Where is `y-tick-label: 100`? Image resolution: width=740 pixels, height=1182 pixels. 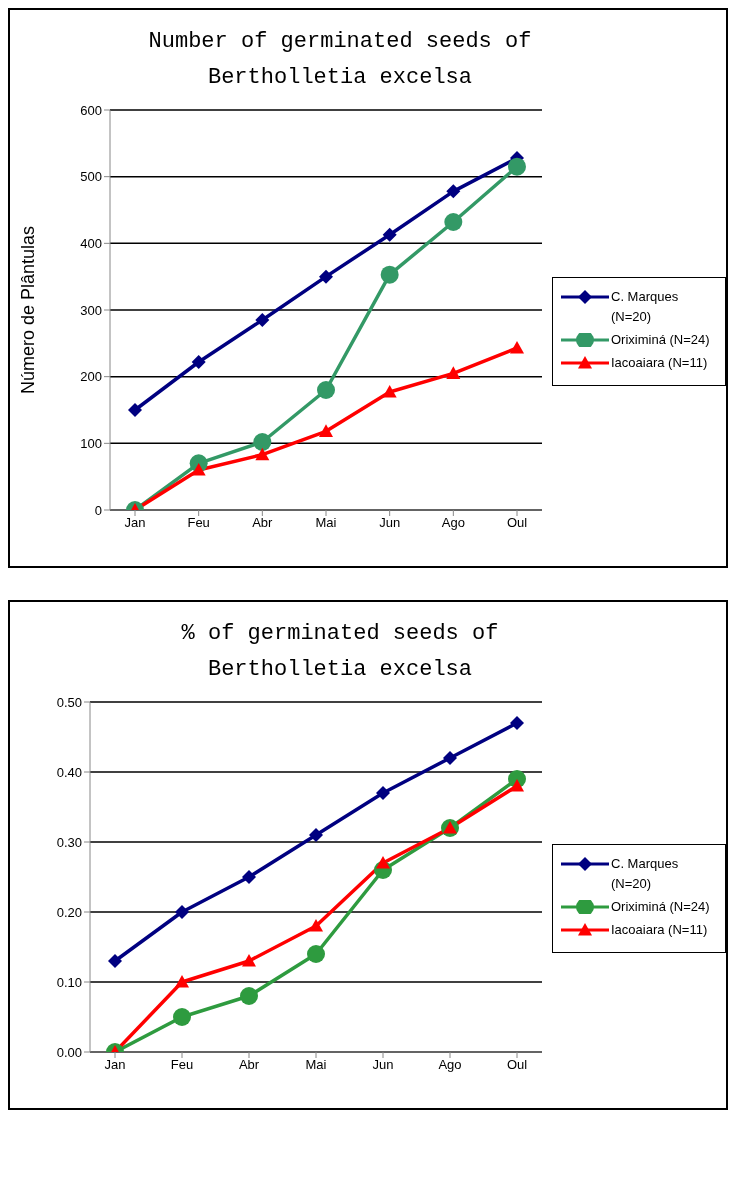
y-tick-label: 100 is located at coordinates (91, 443).